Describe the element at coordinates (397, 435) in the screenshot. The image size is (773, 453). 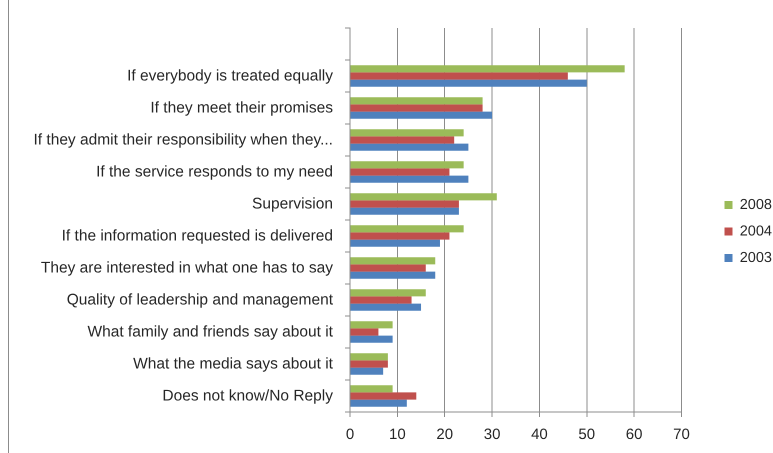
I see `x-tick-label: 10` at that location.